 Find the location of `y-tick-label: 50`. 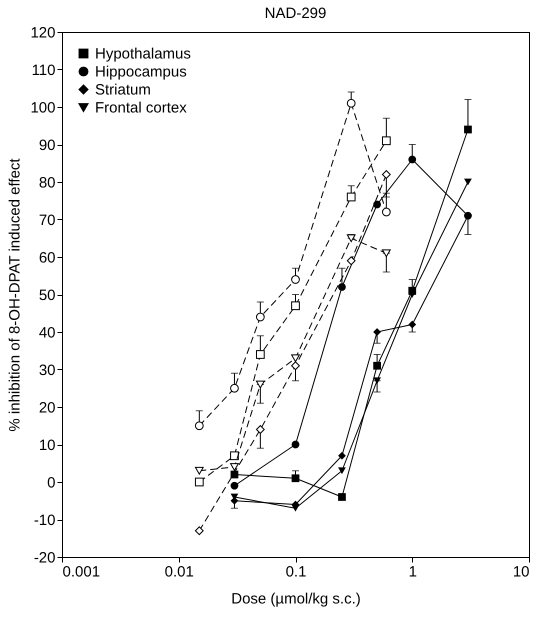

y-tick-label: 50 is located at coordinates (47, 295).